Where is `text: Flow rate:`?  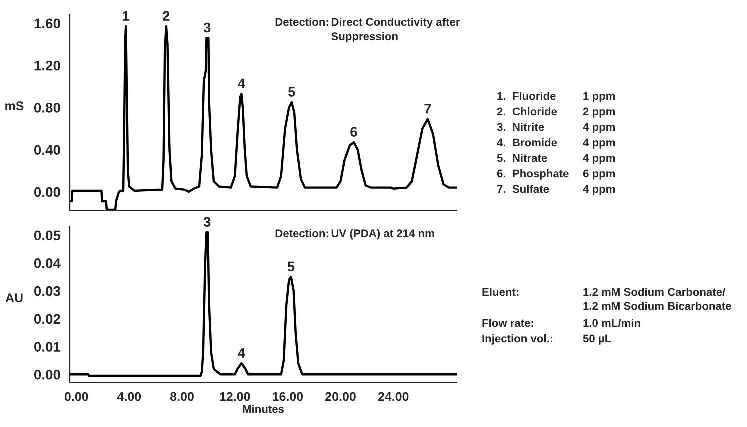 text: Flow rate: is located at coordinates (508, 323).